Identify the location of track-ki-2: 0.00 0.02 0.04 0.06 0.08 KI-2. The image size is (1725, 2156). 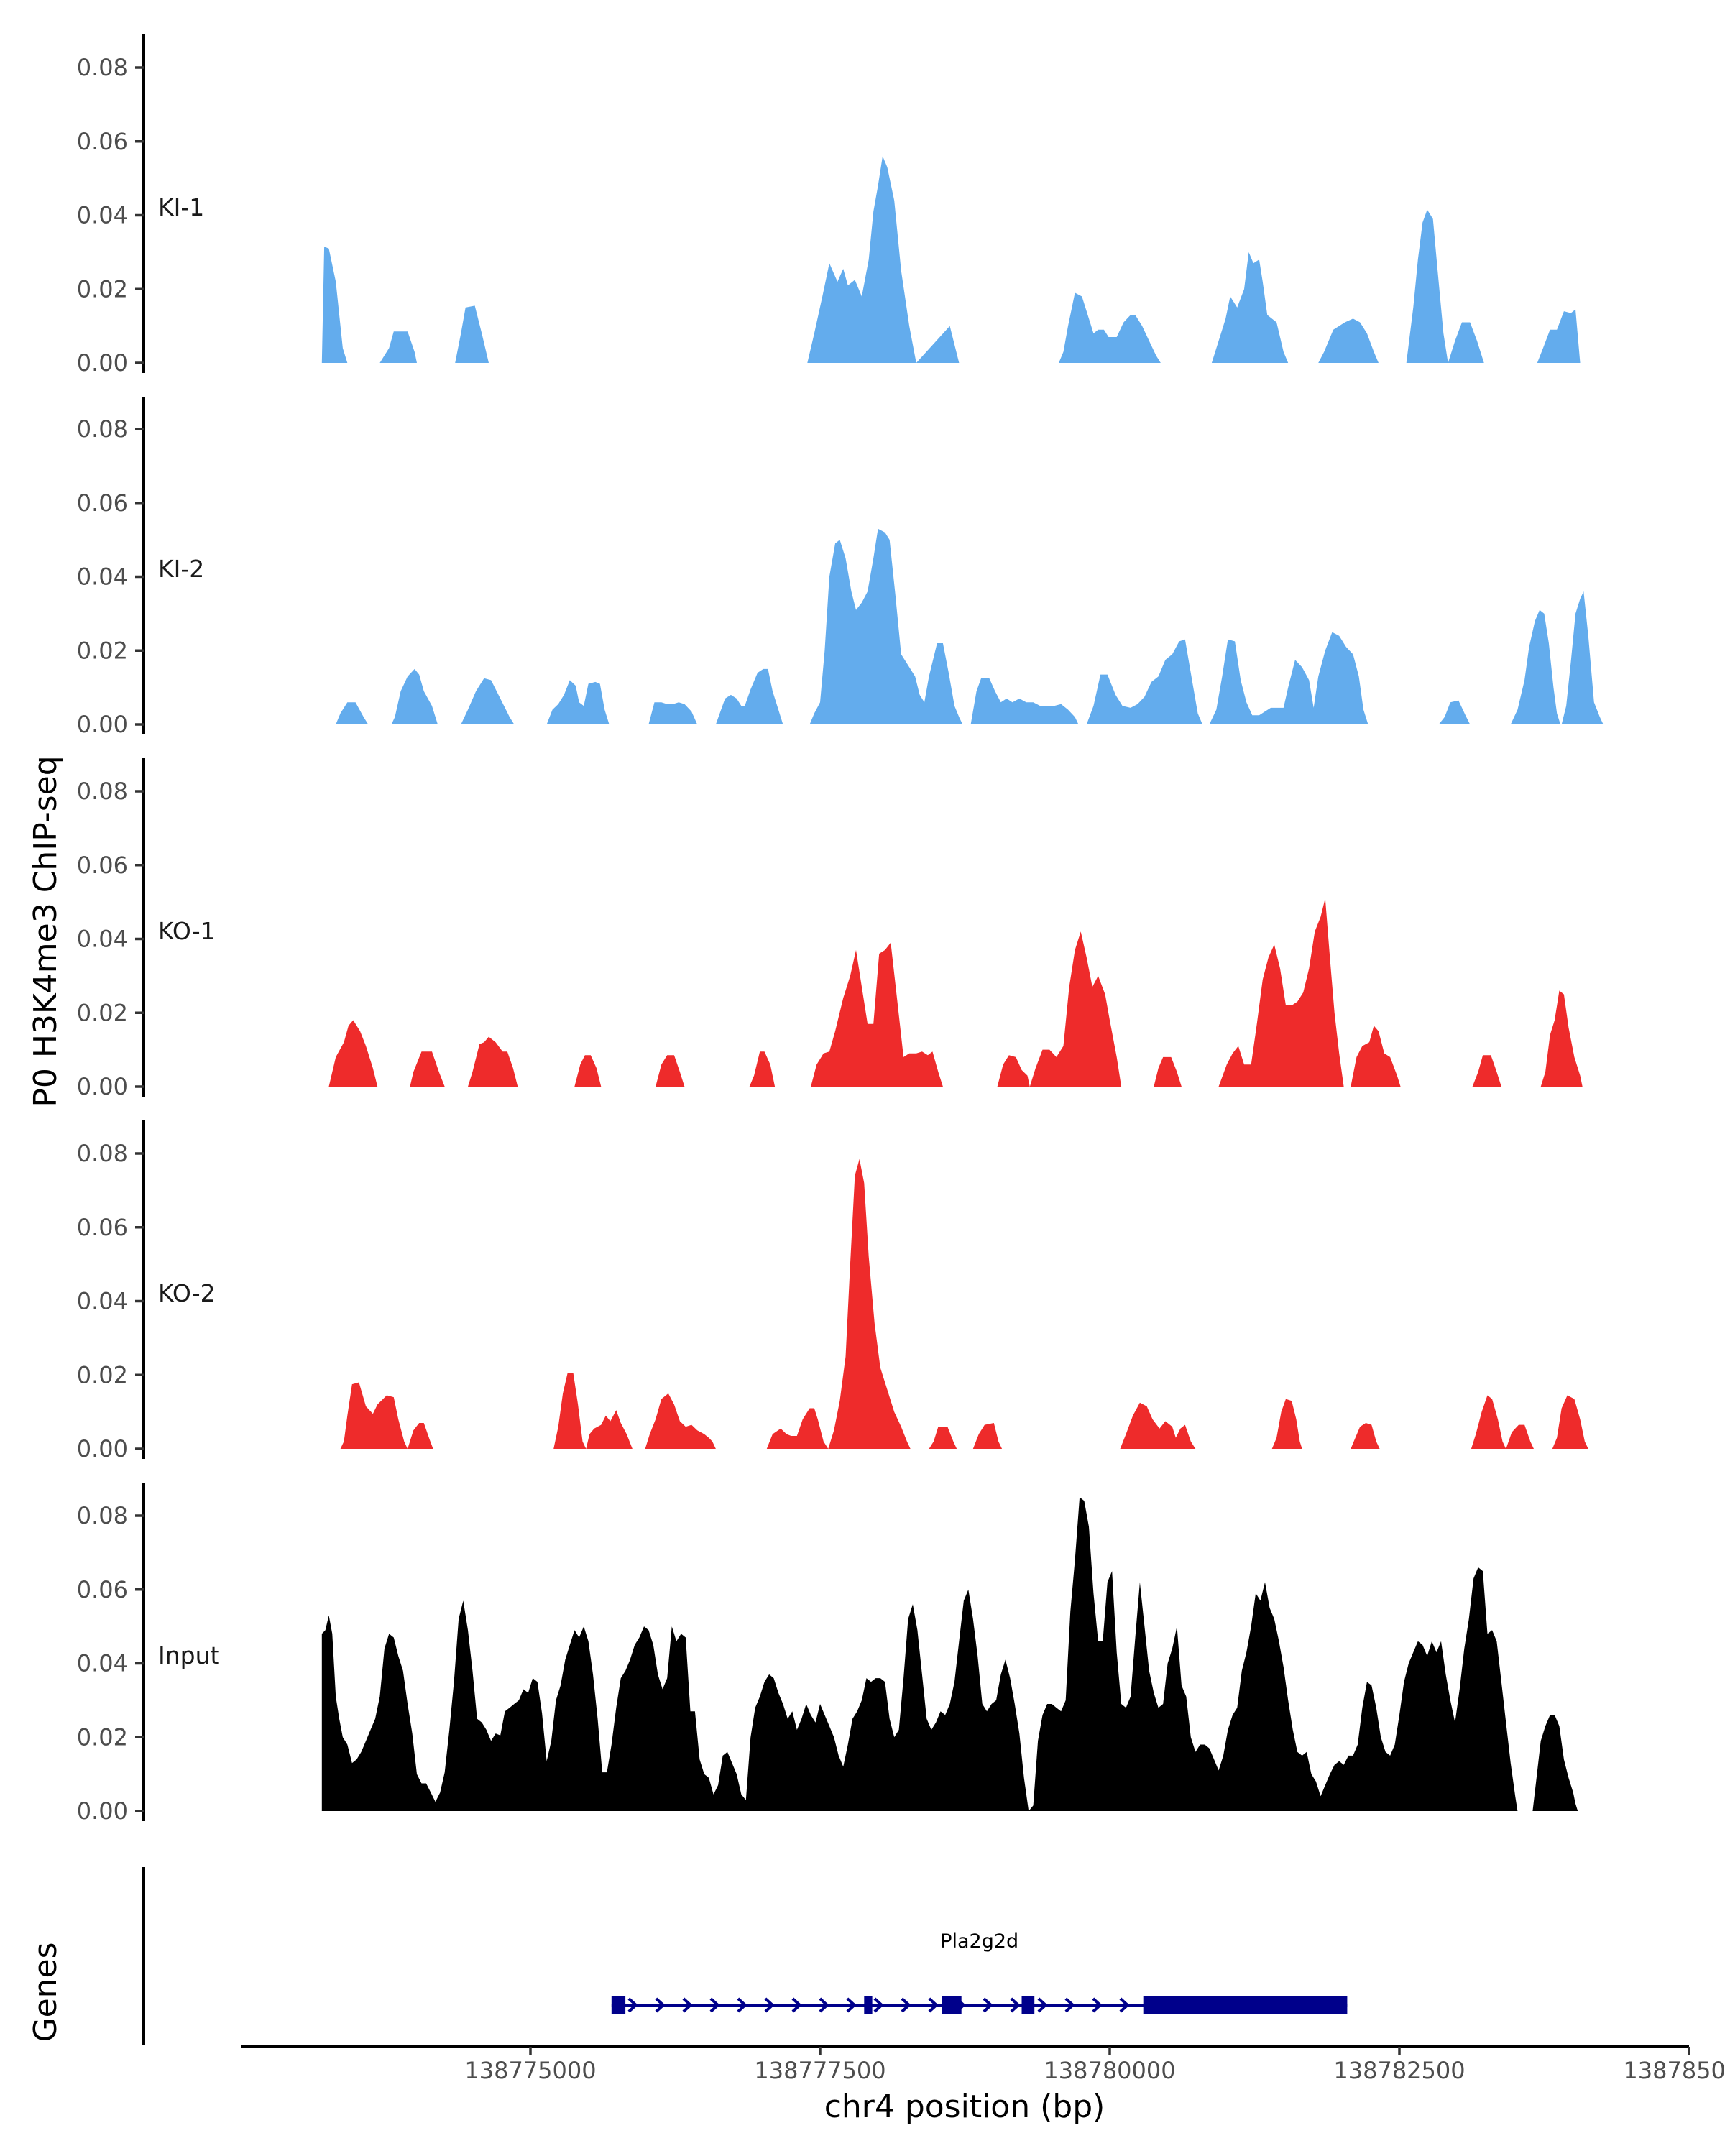
(840, 567).